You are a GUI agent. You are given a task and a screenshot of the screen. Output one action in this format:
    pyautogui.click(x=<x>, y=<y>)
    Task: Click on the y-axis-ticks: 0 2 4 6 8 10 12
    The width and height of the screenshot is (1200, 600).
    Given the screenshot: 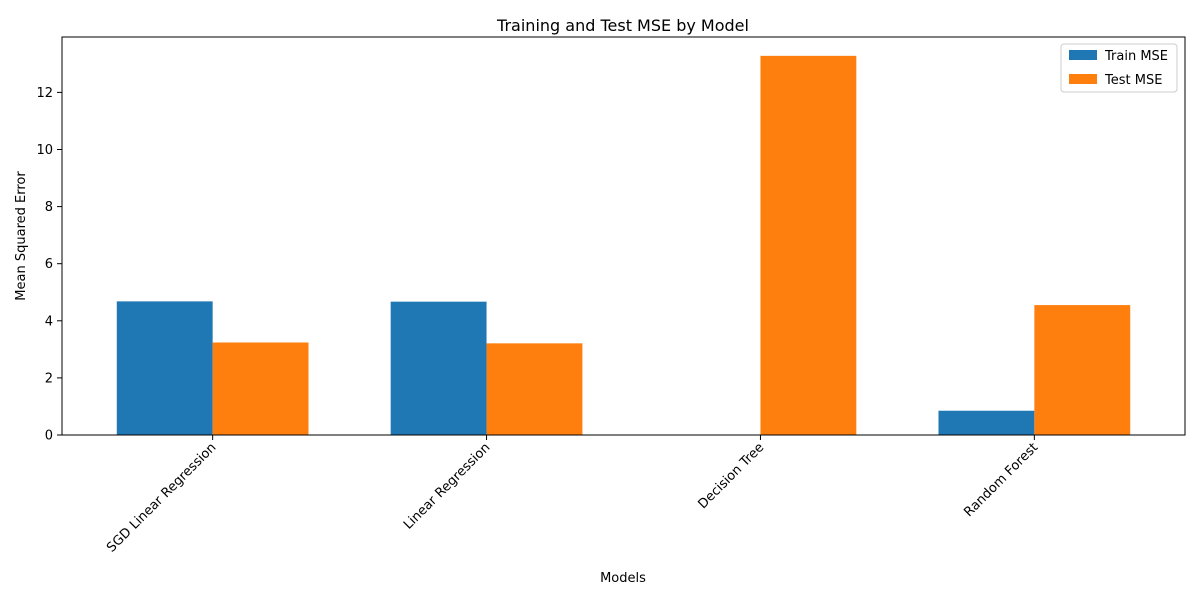 What is the action you would take?
    pyautogui.click(x=49, y=265)
    